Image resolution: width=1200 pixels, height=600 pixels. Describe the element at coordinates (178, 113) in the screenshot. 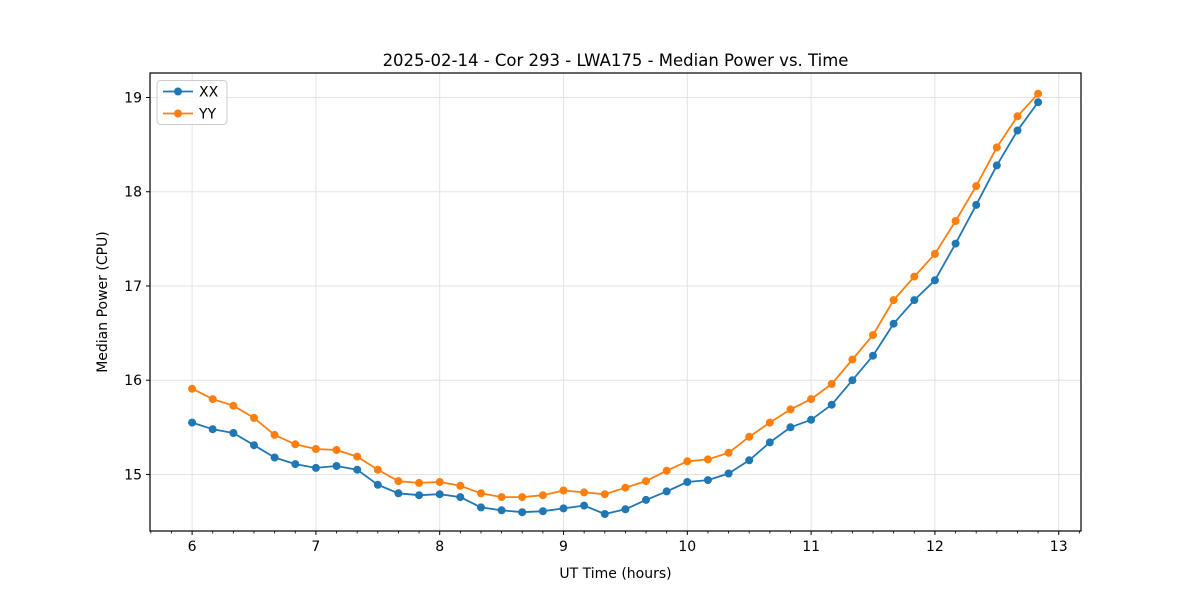

I see `legend-marker-YY` at that location.